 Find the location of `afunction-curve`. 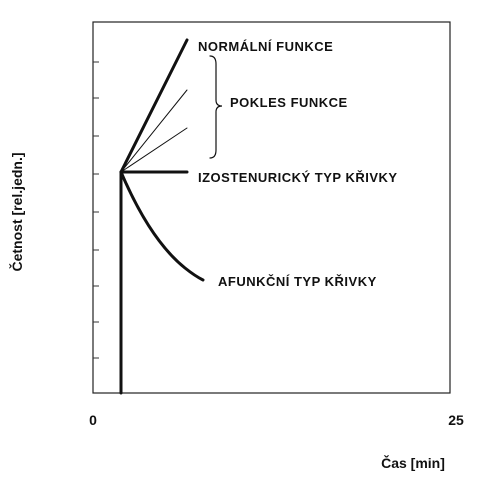

afunction-curve is located at coordinates (162, 226).